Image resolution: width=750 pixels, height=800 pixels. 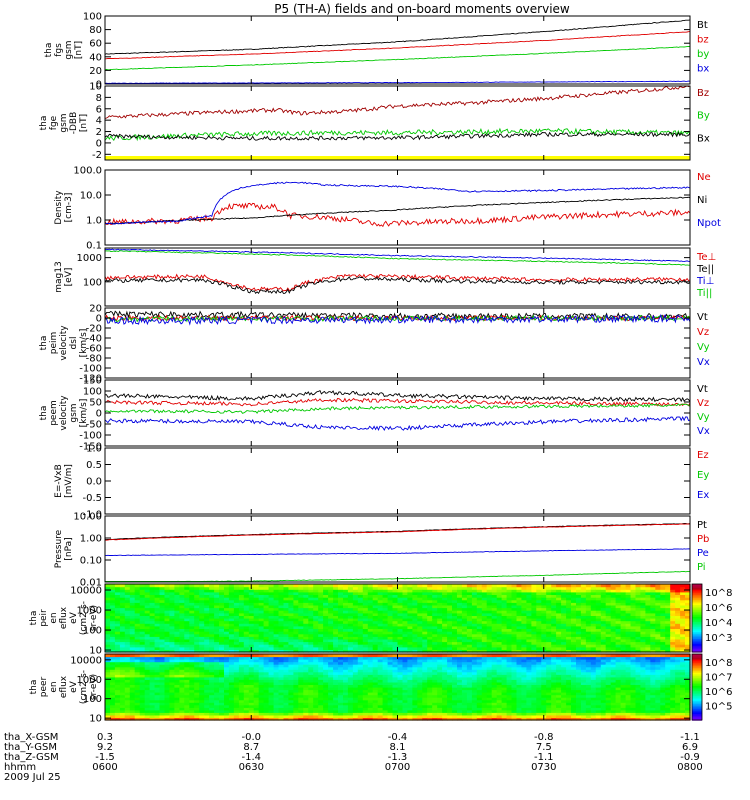 What do you see at coordinates (69, 481) in the screenshot?
I see `y-axis-label: [mV/m]` at bounding box center [69, 481].